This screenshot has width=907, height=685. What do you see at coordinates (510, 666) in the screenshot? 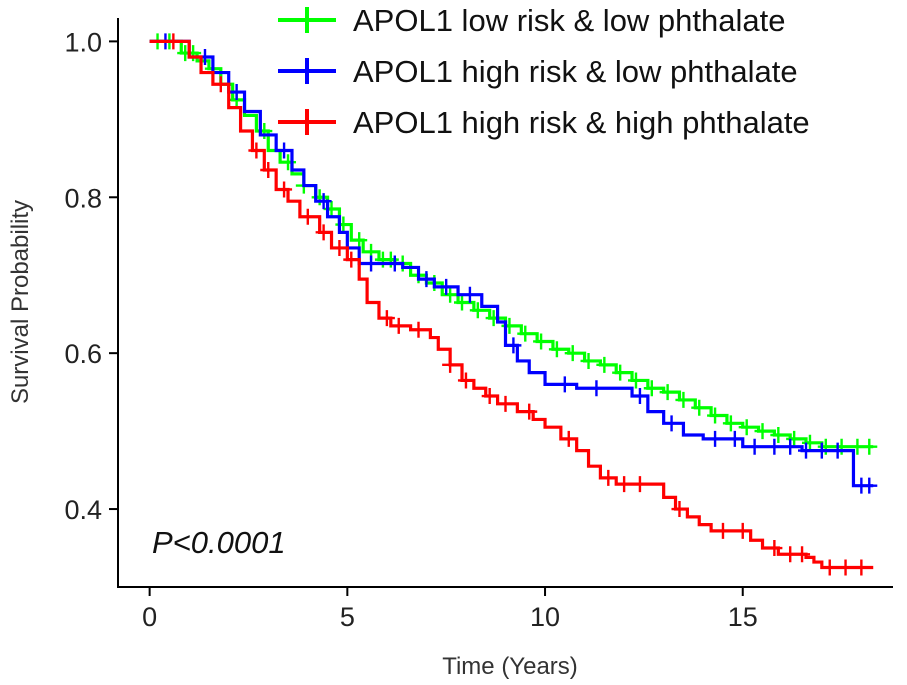
I see `x-axis-title: Time (Years)` at bounding box center [510, 666].